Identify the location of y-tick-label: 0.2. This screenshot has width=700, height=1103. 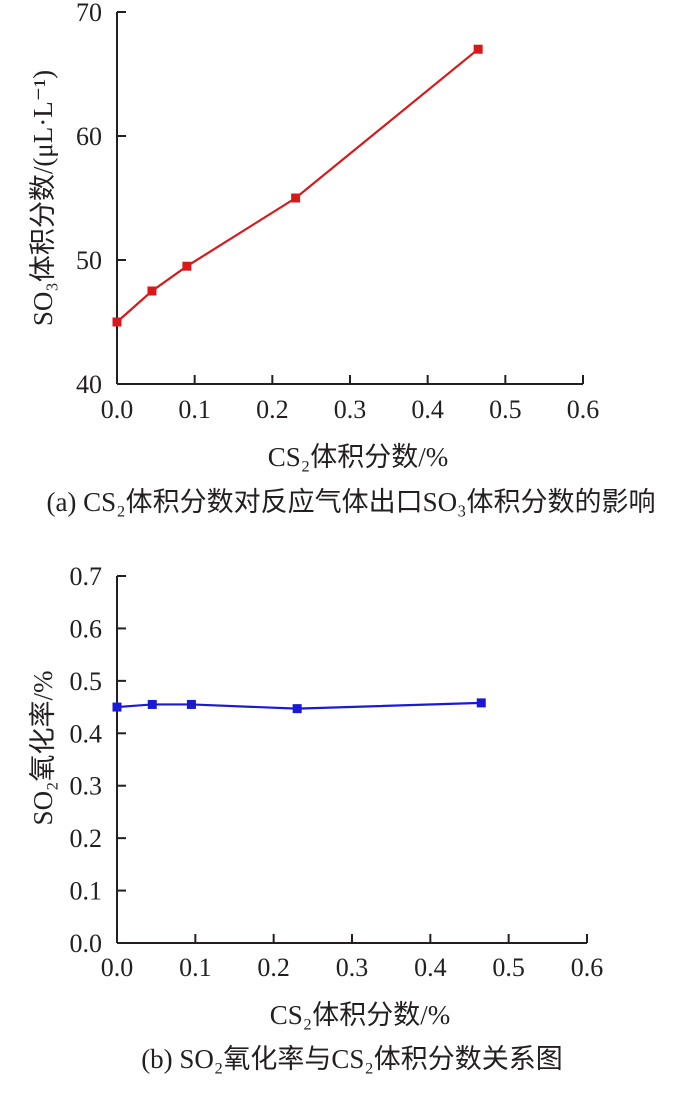
(86, 838).